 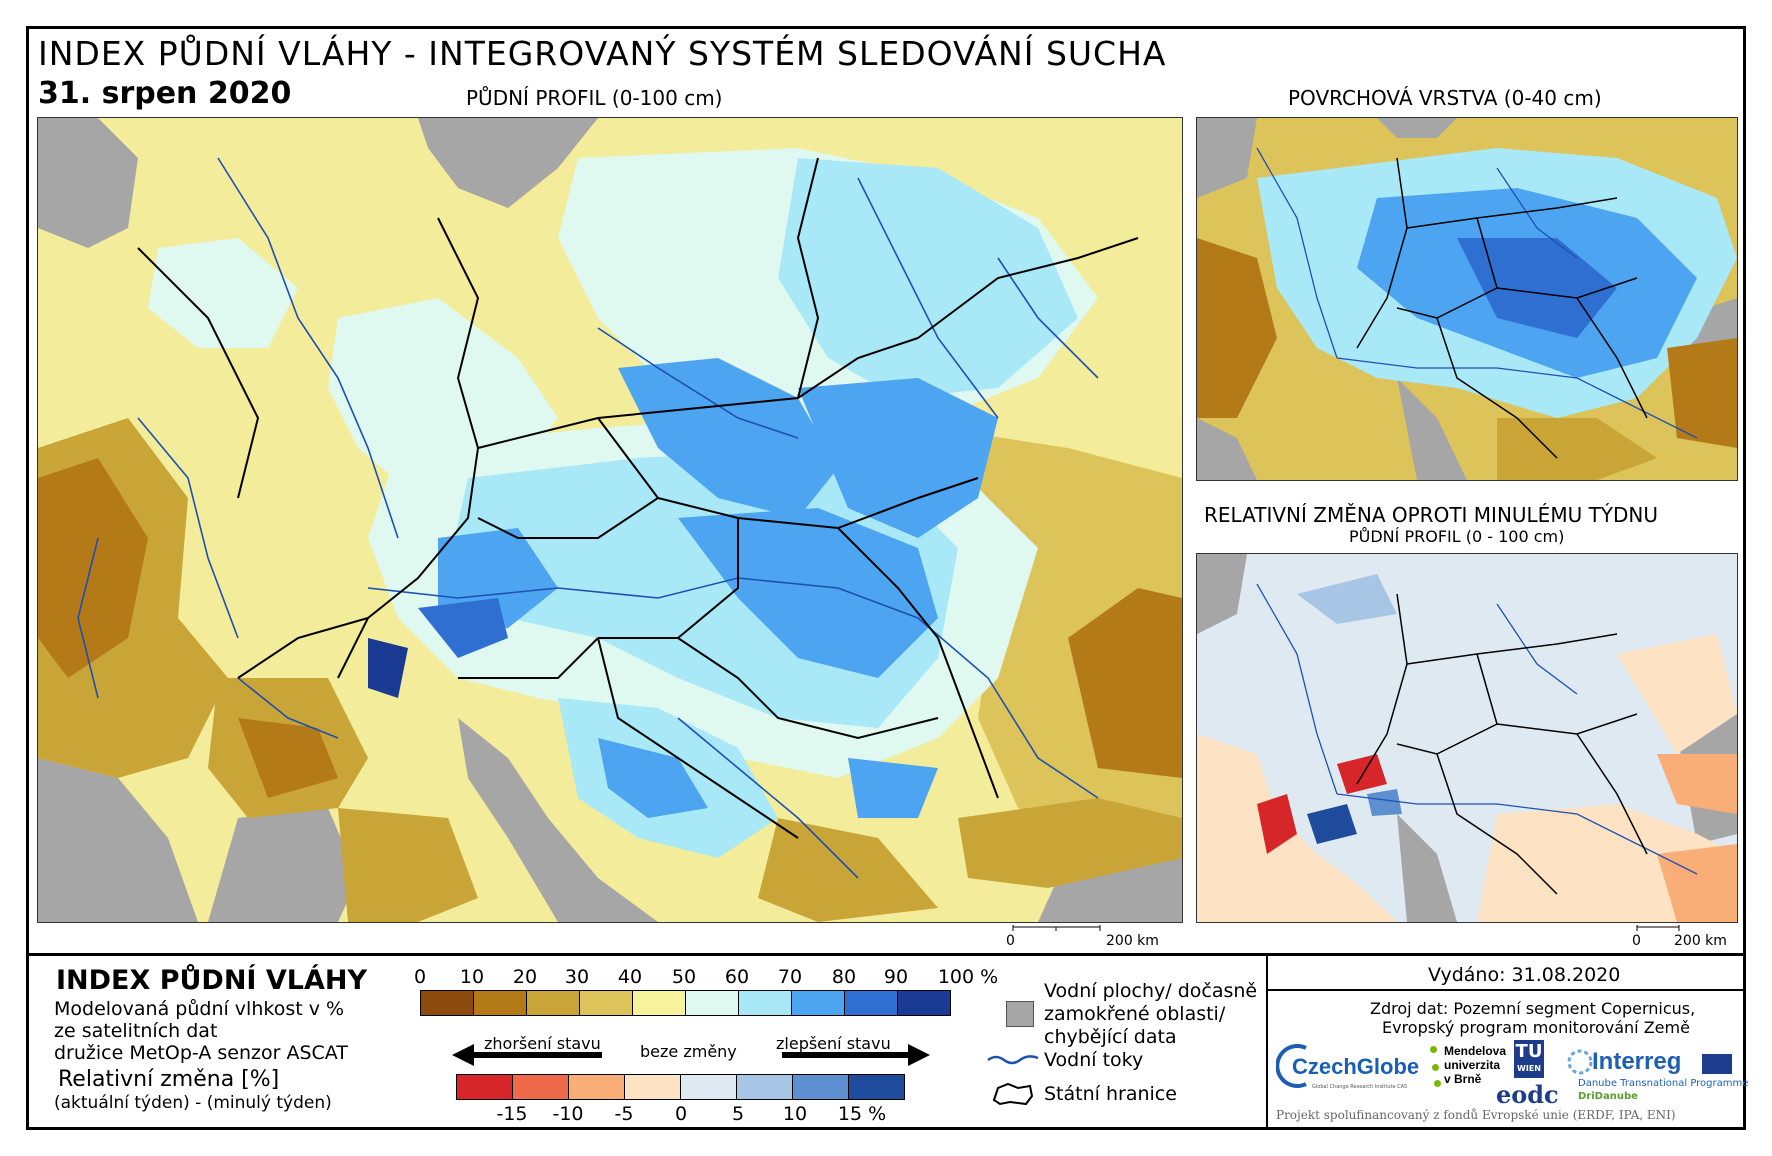 I want to click on change-tick: 0, so click(x=681, y=1114).